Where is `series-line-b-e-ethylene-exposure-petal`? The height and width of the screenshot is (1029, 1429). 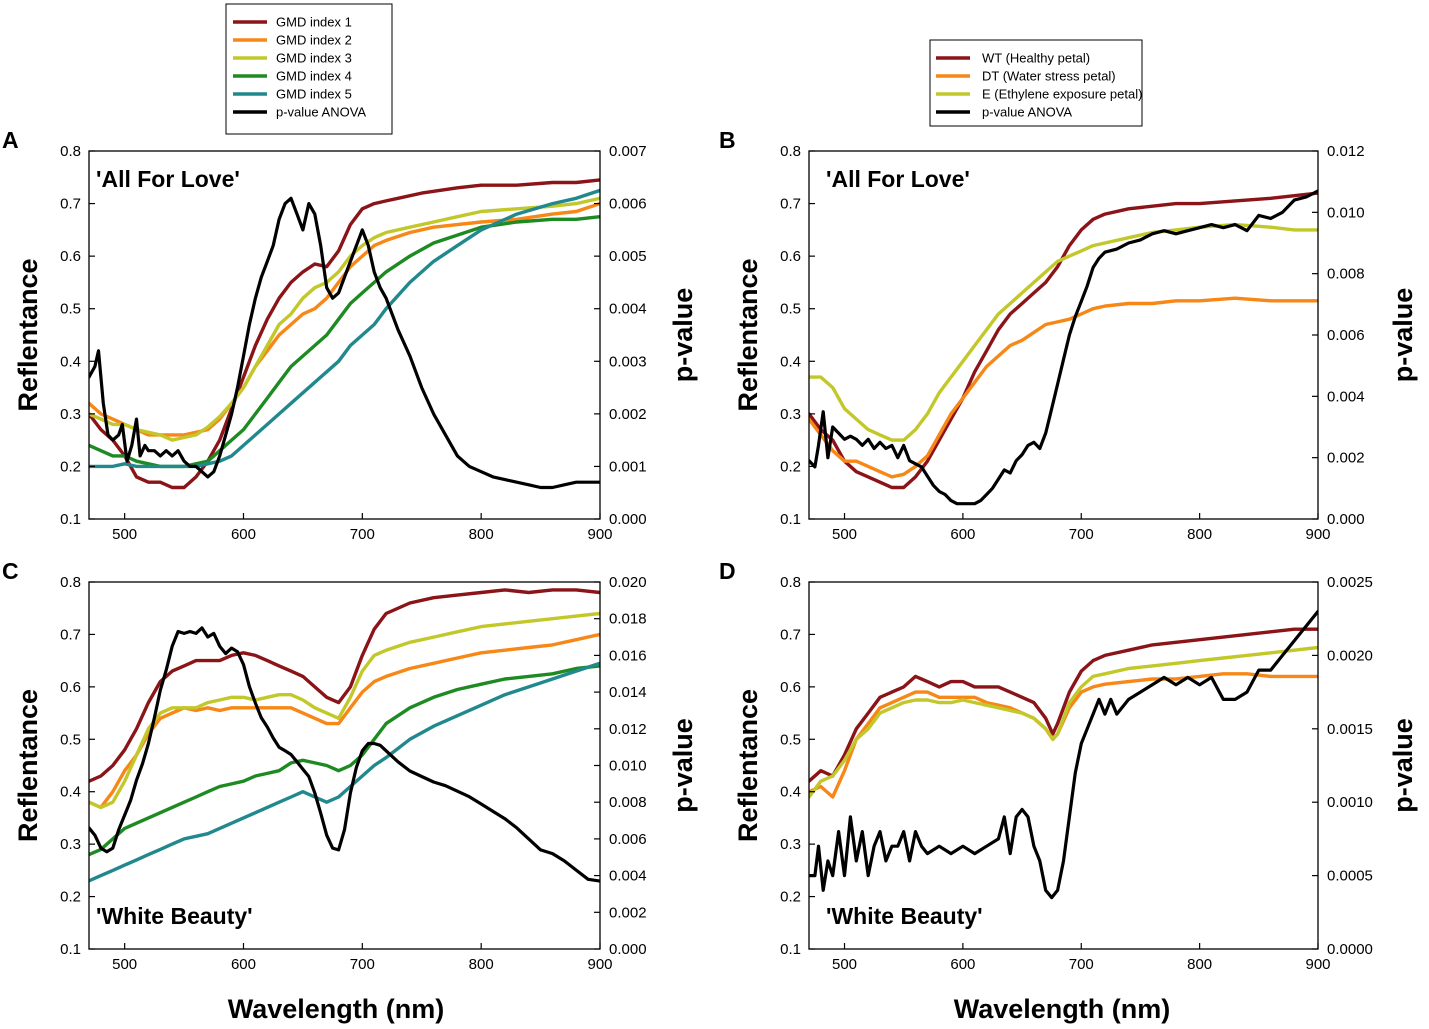
series-line-b-e-ethylene-exposure-petal is located at coordinates (1063, 332).